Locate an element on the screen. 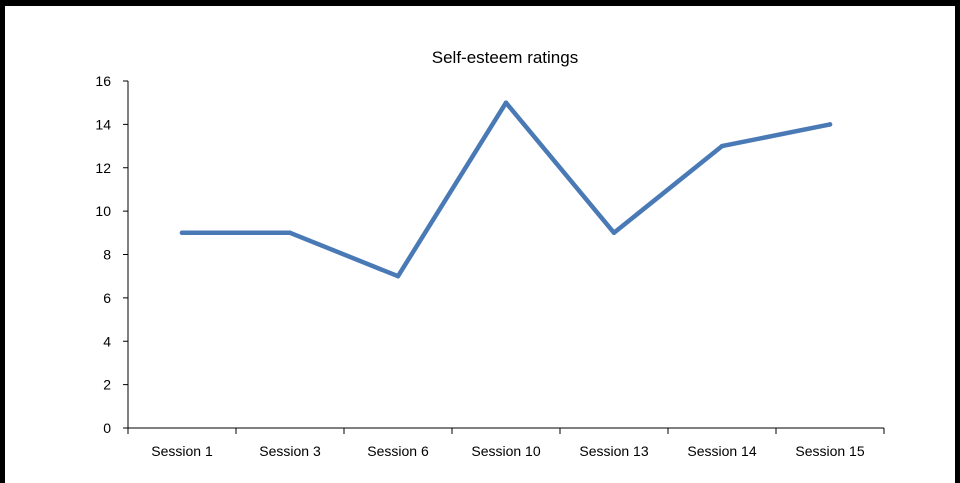 The height and width of the screenshot is (483, 960). x-tick-label: Session 14 is located at coordinates (721, 451).